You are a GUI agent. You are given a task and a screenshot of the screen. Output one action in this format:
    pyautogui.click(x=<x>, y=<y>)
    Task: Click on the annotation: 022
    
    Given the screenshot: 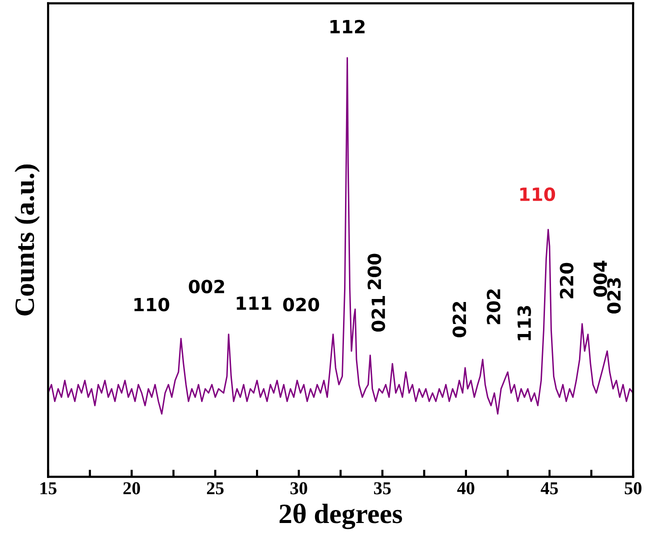 What is the action you would take?
    pyautogui.click(x=459, y=320)
    